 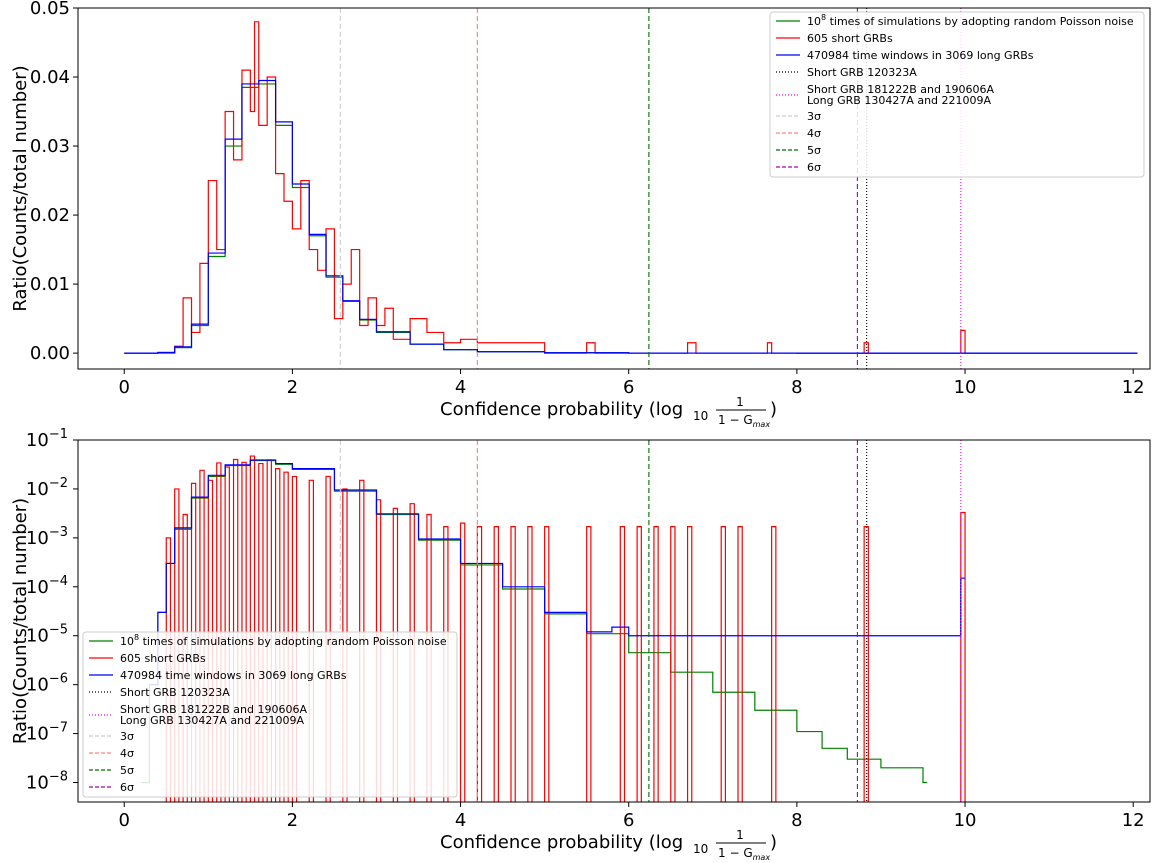 I want to click on ytick-label: 0.01, so click(x=50, y=284).